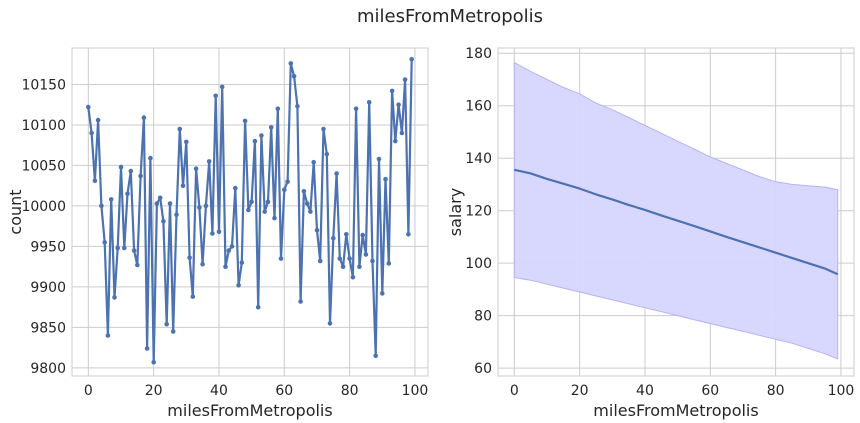 This screenshot has height=423, width=860. Describe the element at coordinates (478, 54) in the screenshot. I see `right-y-tick-label: 180` at that location.